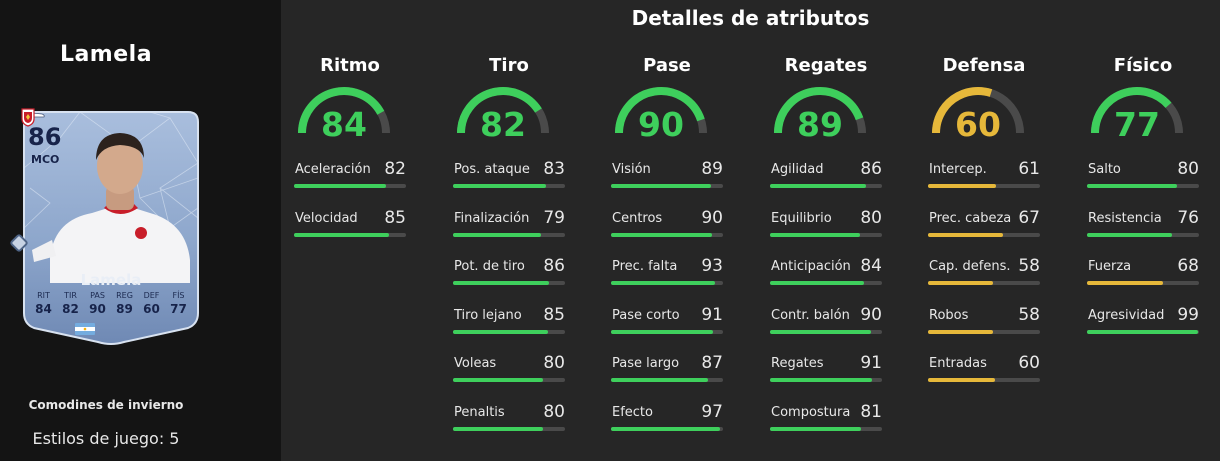  Describe the element at coordinates (811, 412) in the screenshot. I see `attribute-label: Compostura` at that location.